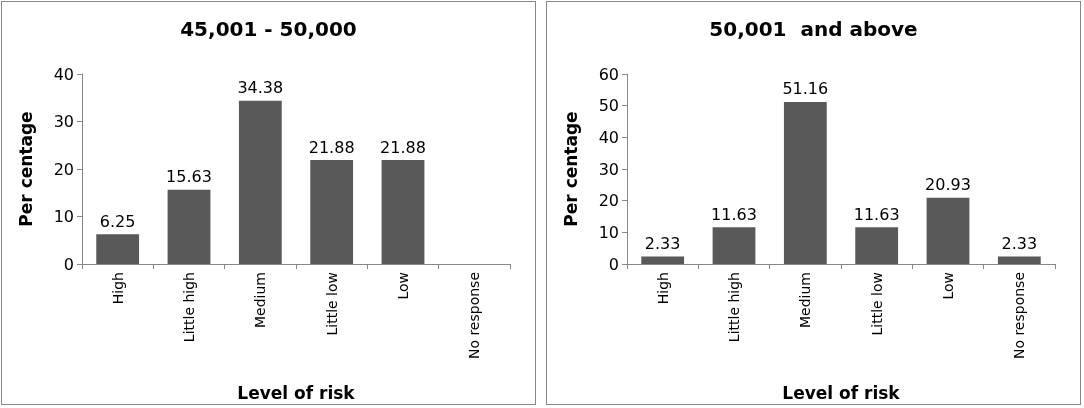 The image size is (1084, 408). What do you see at coordinates (608, 74) in the screenshot?
I see `y-tick-label: 60` at bounding box center [608, 74].